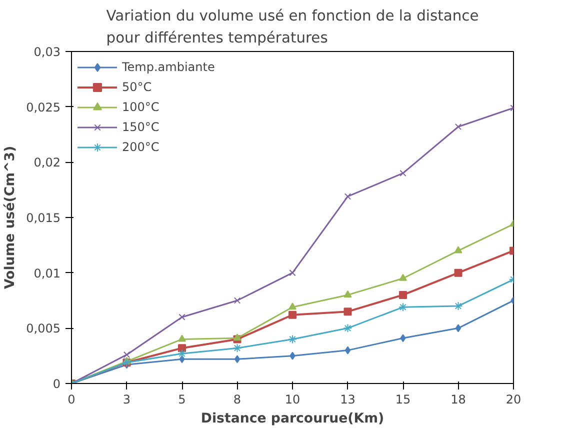  Describe the element at coordinates (141, 127) in the screenshot. I see `legend-label: 150°C` at that location.